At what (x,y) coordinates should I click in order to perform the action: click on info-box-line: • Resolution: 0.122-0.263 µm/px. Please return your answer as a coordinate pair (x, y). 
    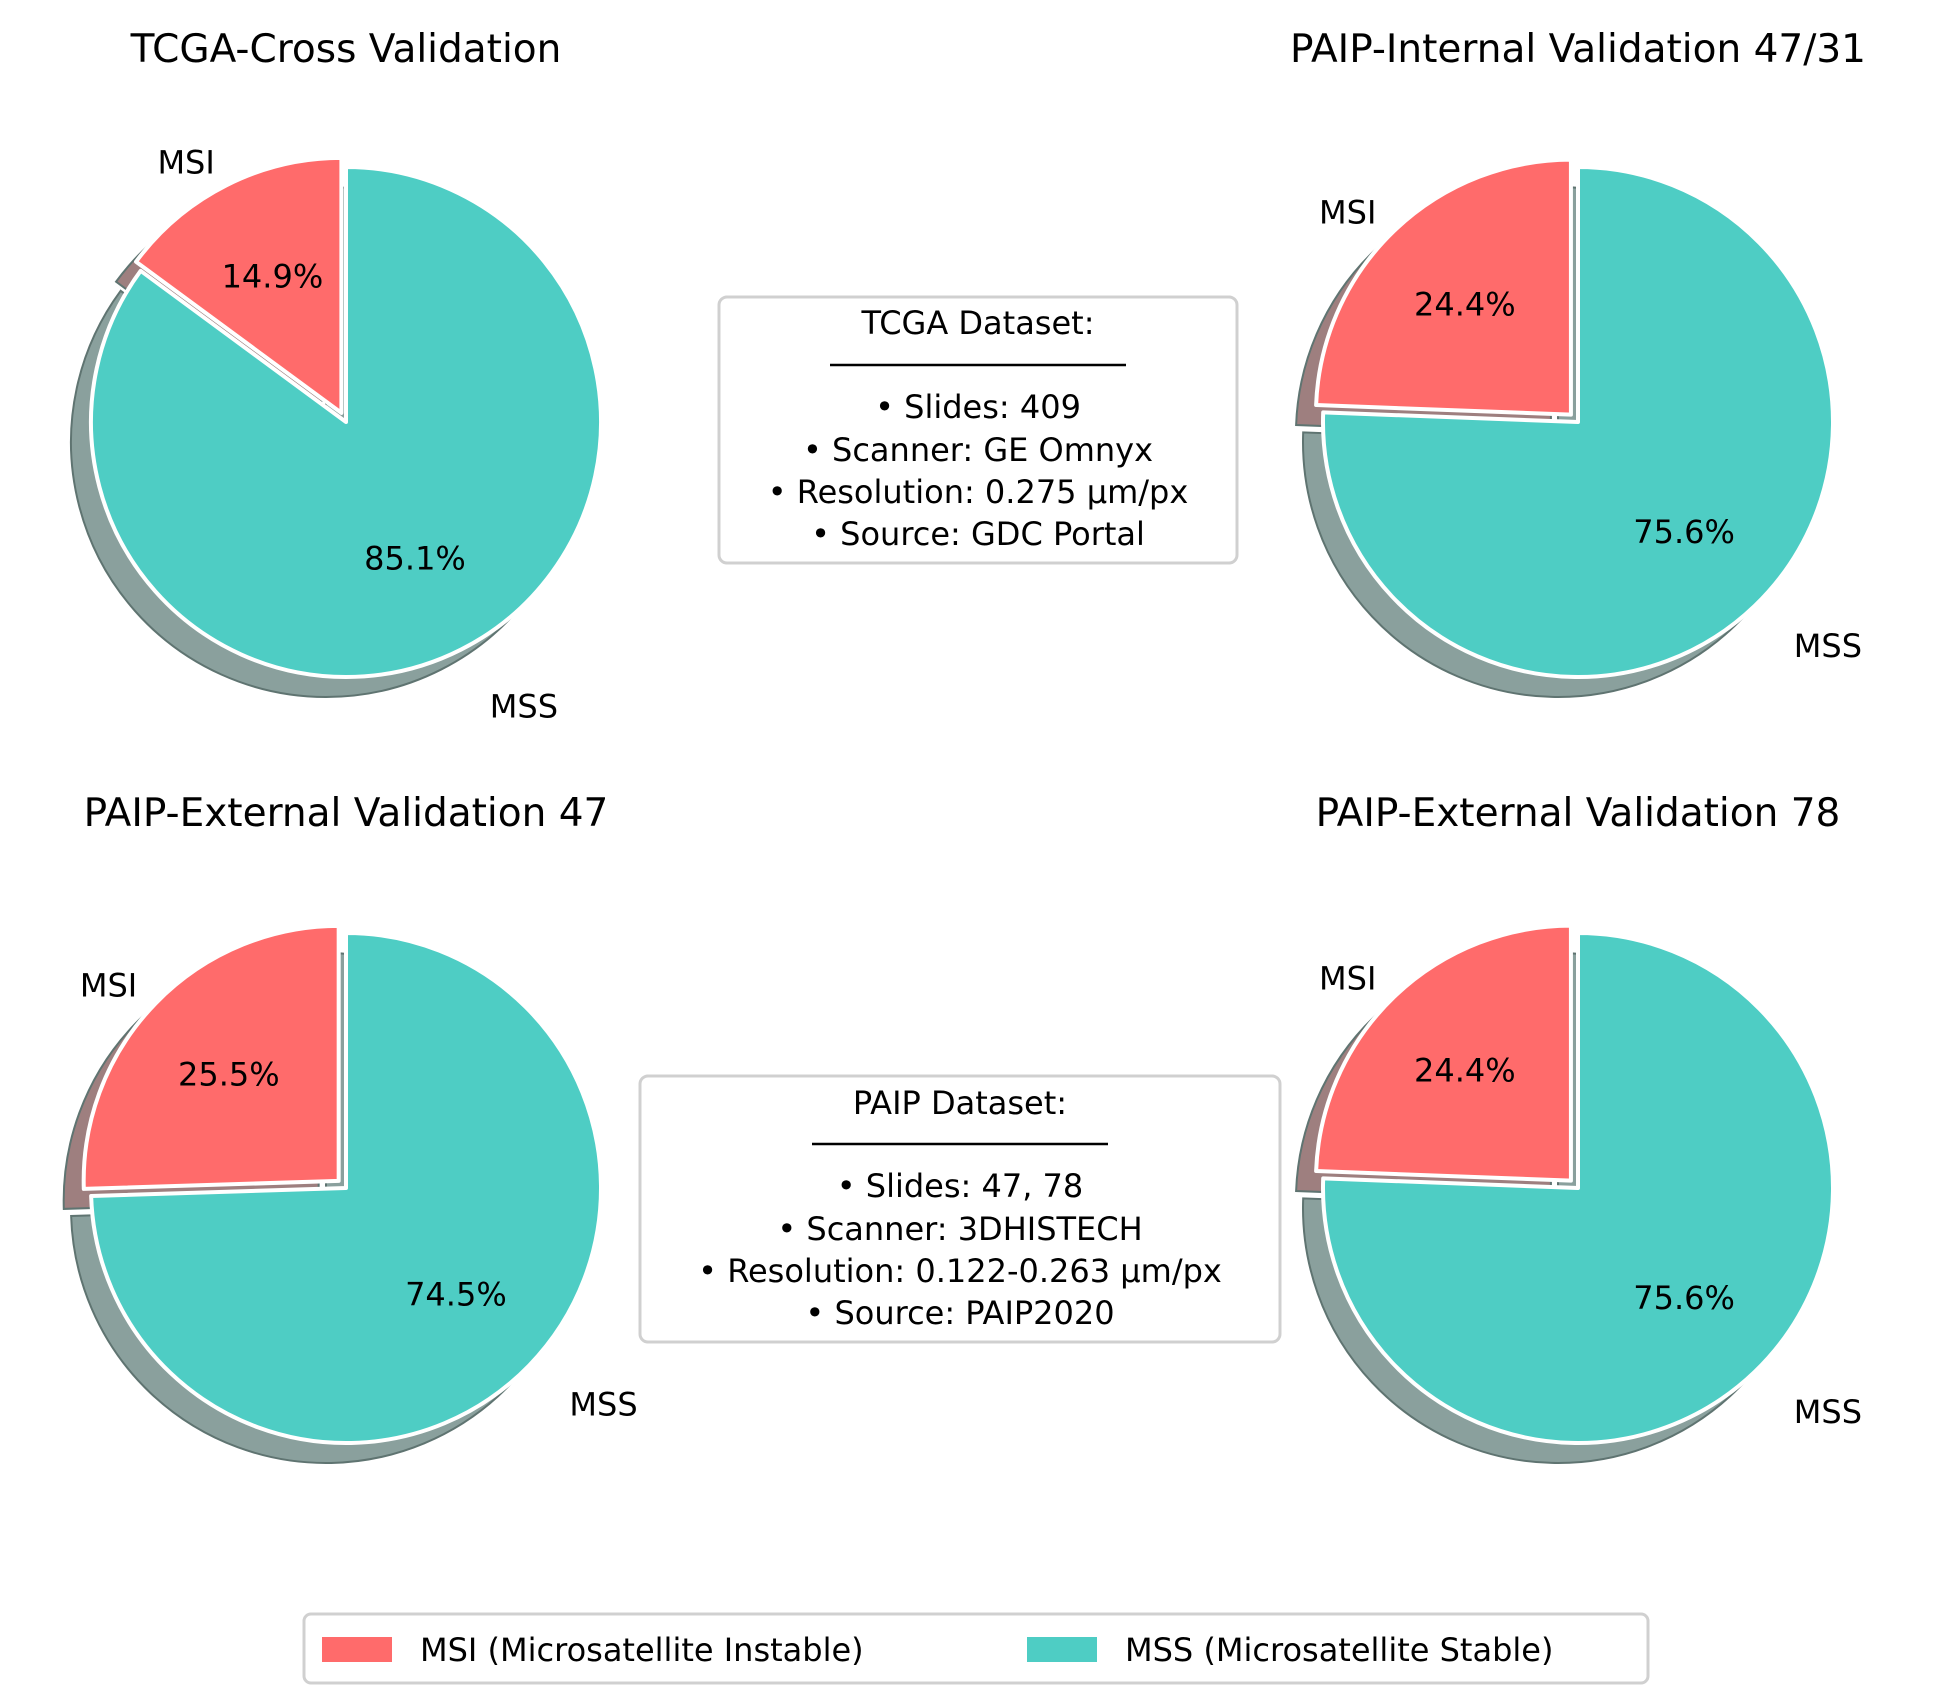
    Looking at the image, I should click on (960, 1271).